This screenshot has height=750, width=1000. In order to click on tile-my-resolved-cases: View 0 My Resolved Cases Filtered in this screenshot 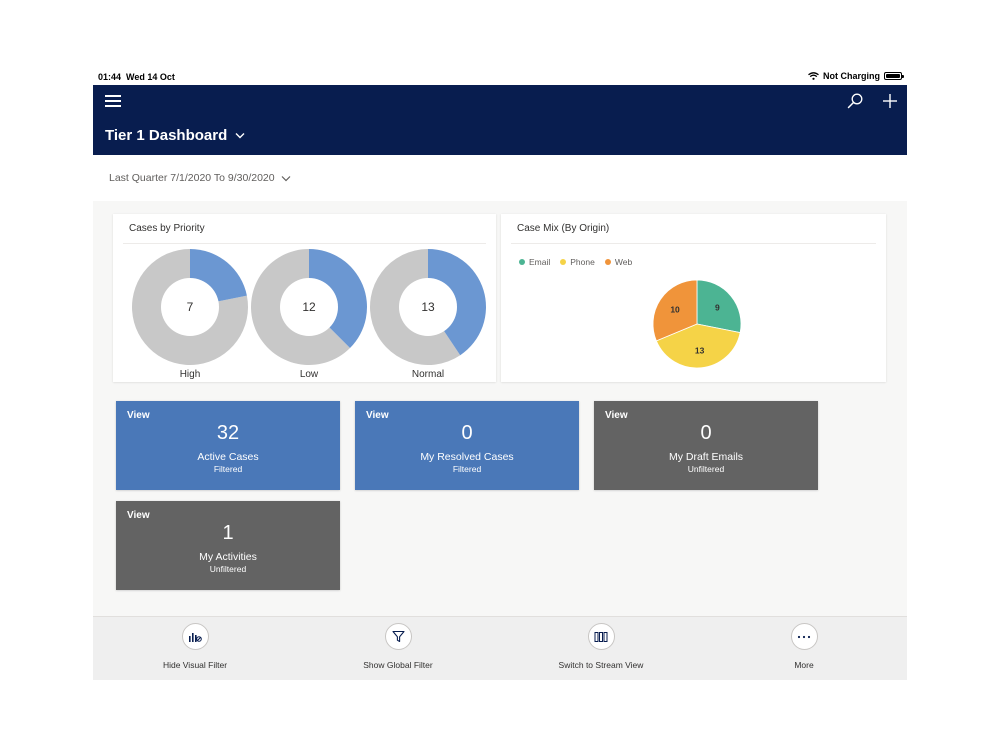, I will do `click(467, 445)`.